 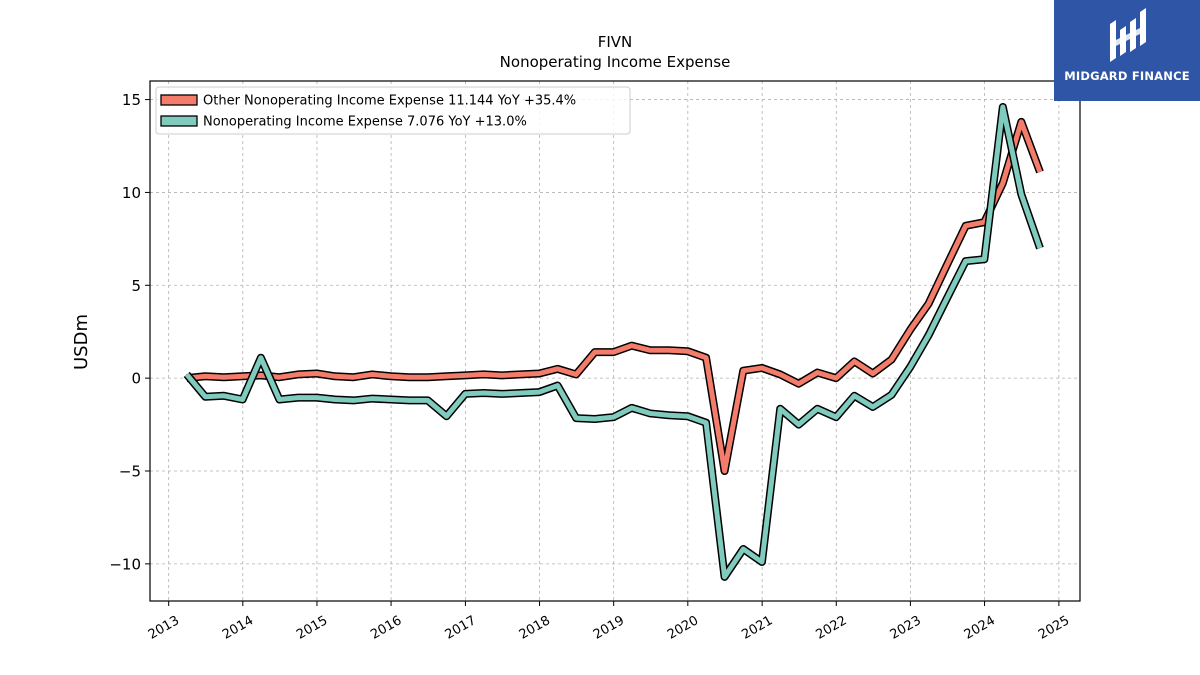 I want to click on x-tick-label: 2013, so click(x=164, y=628).